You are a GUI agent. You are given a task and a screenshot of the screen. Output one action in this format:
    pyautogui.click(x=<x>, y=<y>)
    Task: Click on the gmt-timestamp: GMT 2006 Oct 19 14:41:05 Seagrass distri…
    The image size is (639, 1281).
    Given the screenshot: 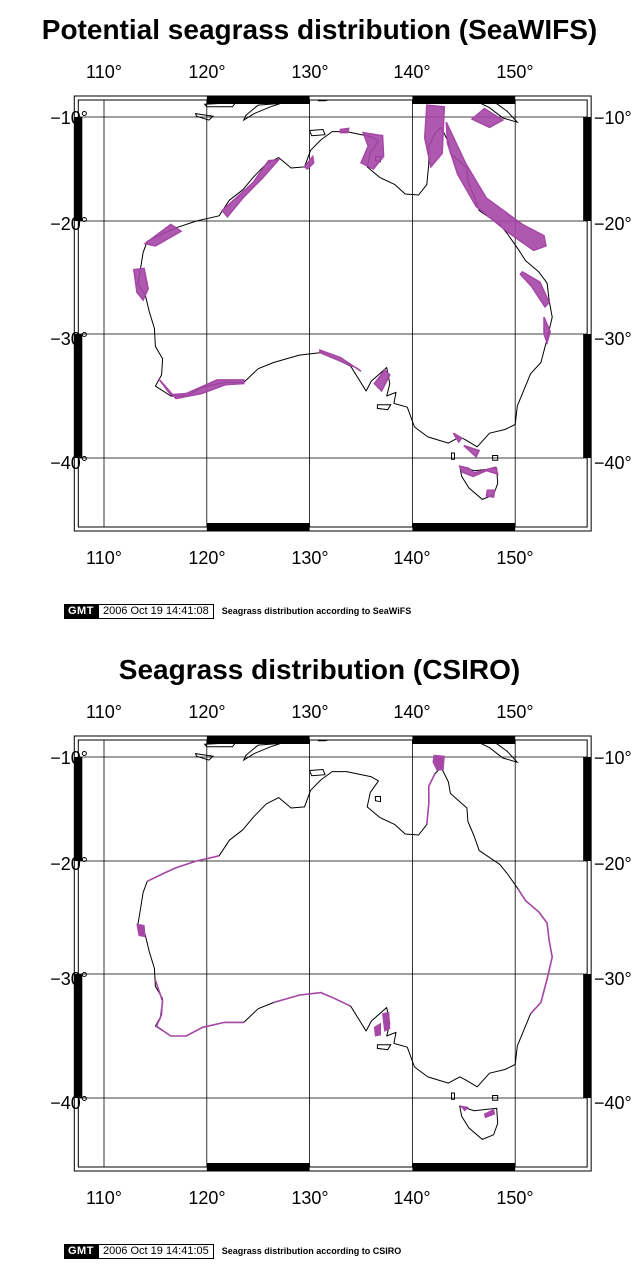 What is the action you would take?
    pyautogui.click(x=232, y=1251)
    